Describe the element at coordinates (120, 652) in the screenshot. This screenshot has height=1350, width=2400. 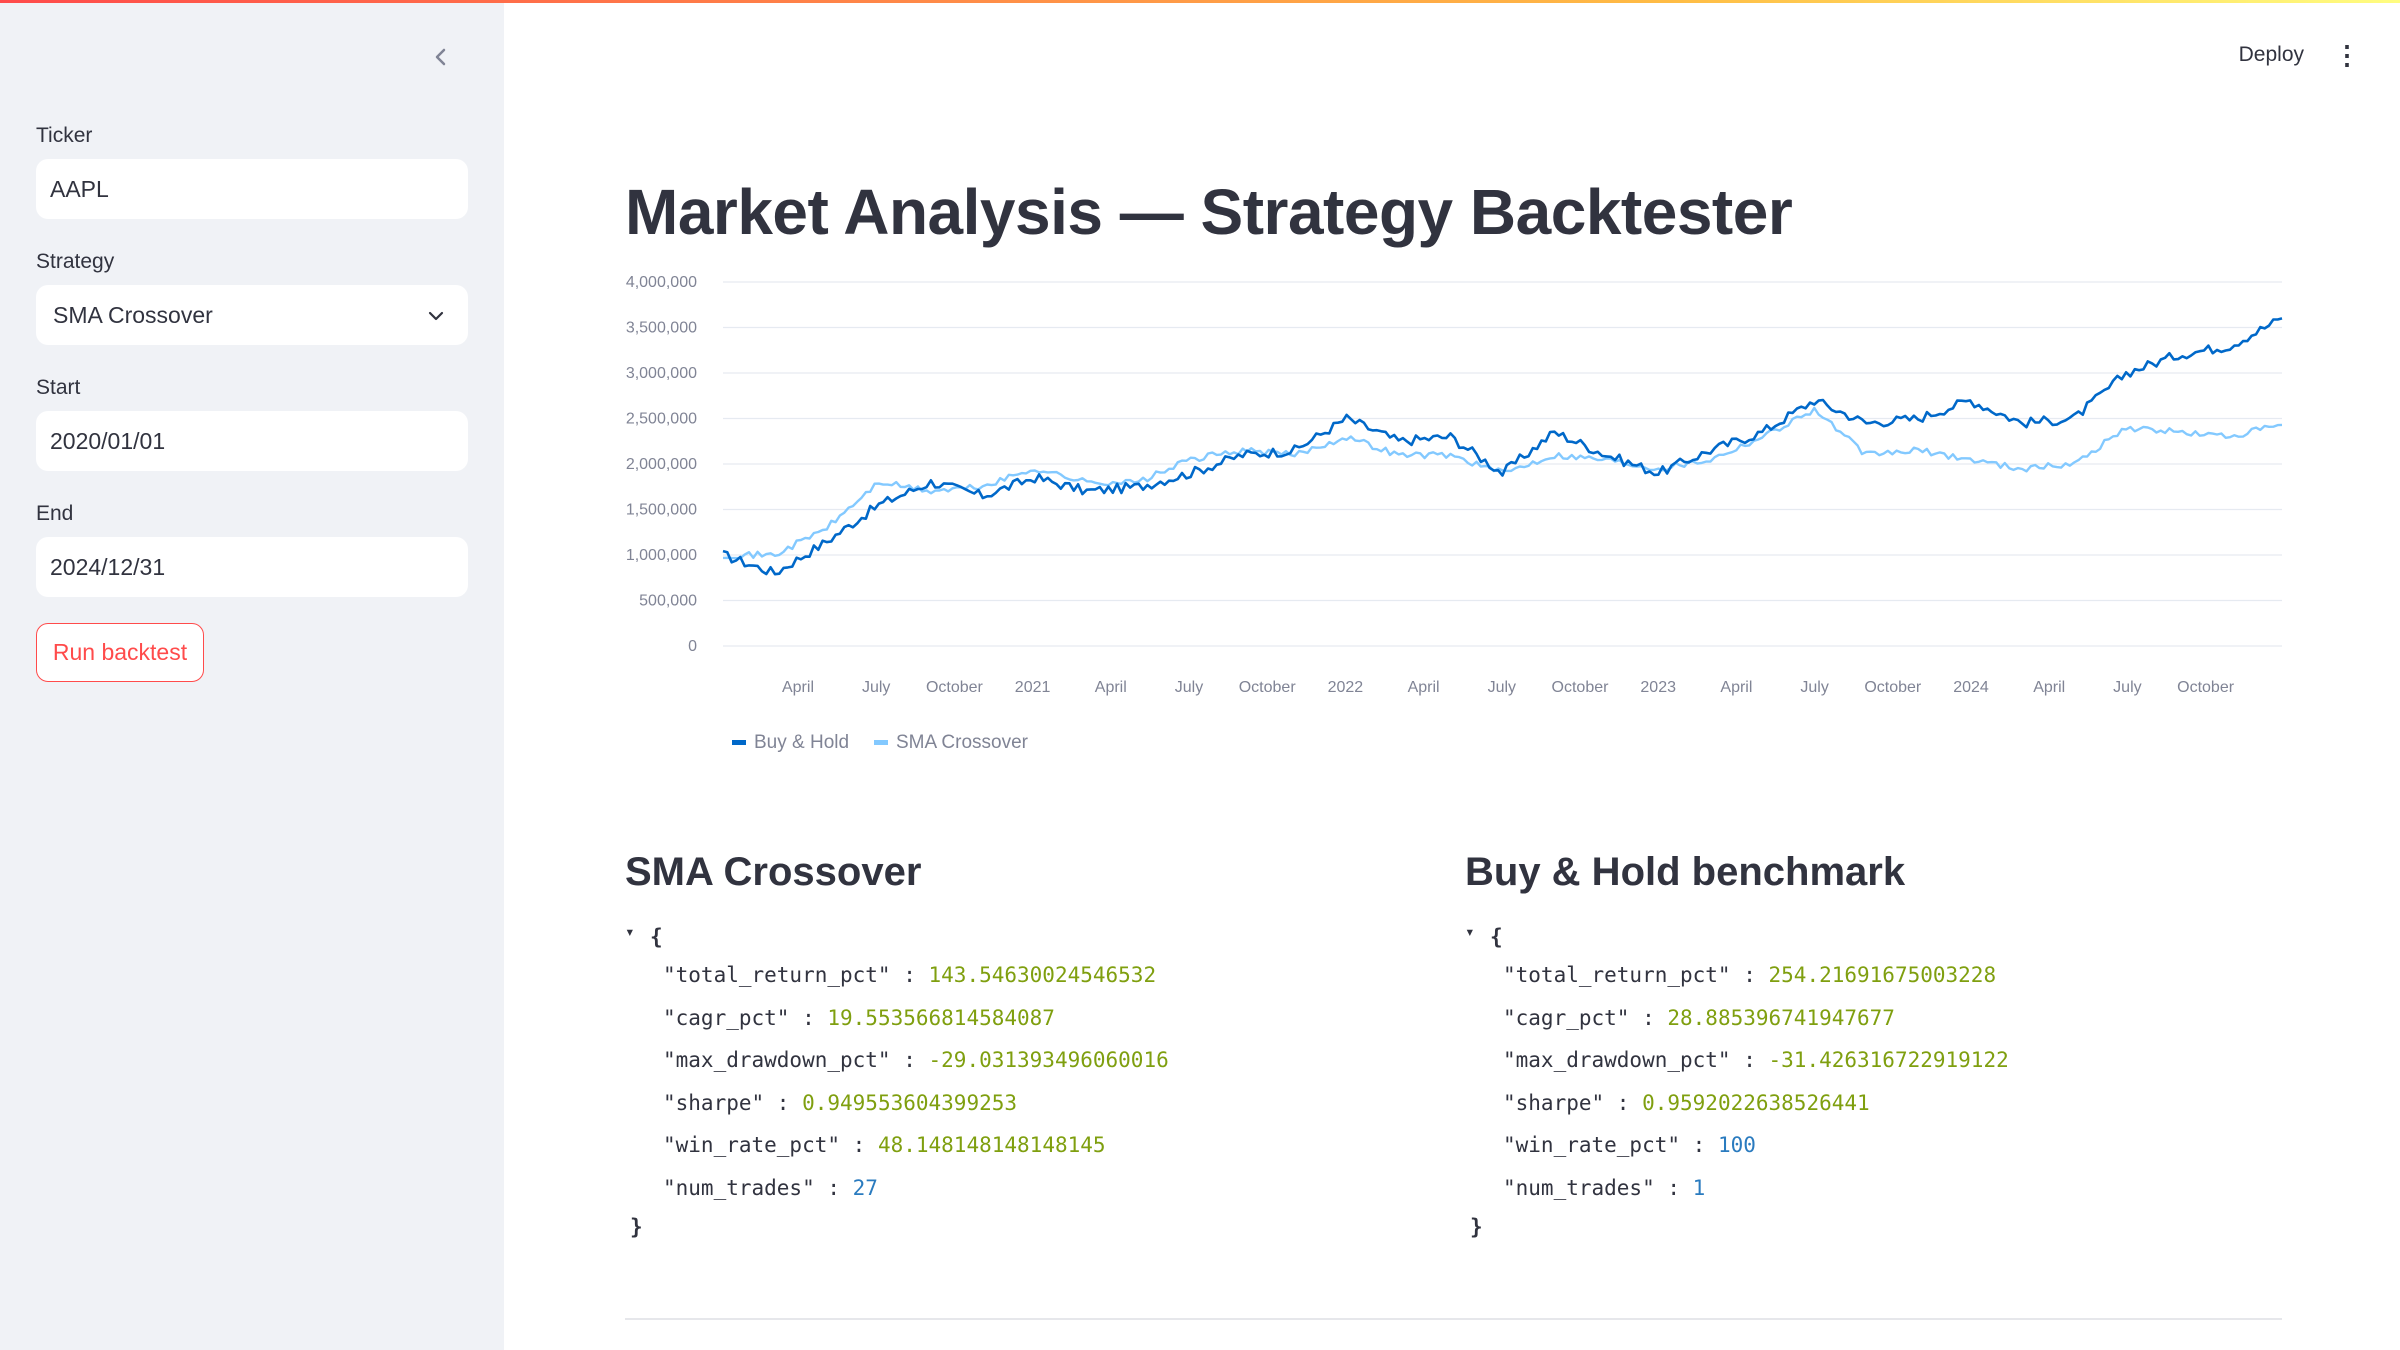
I see `run-backtest-button: Run backtest` at that location.